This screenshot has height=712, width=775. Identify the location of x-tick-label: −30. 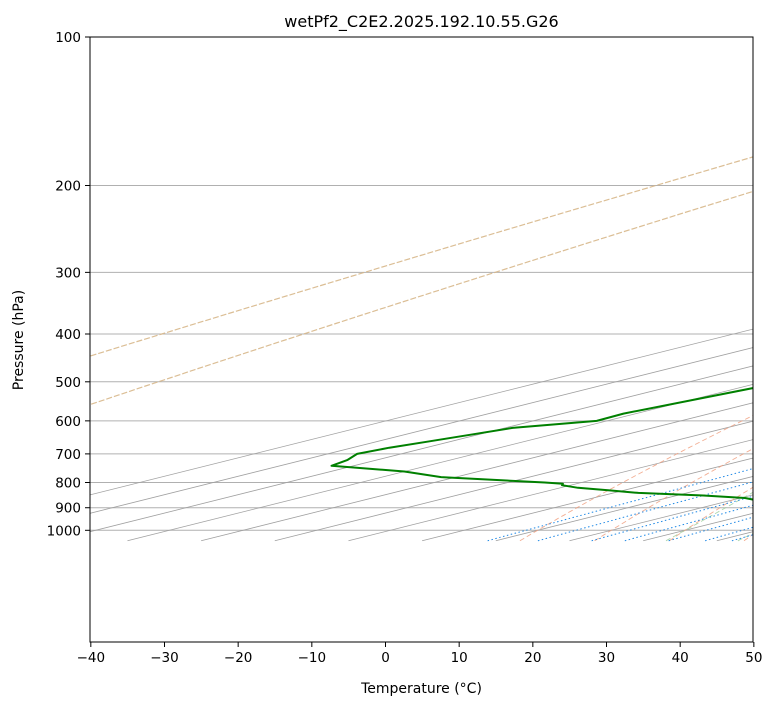
(164, 658).